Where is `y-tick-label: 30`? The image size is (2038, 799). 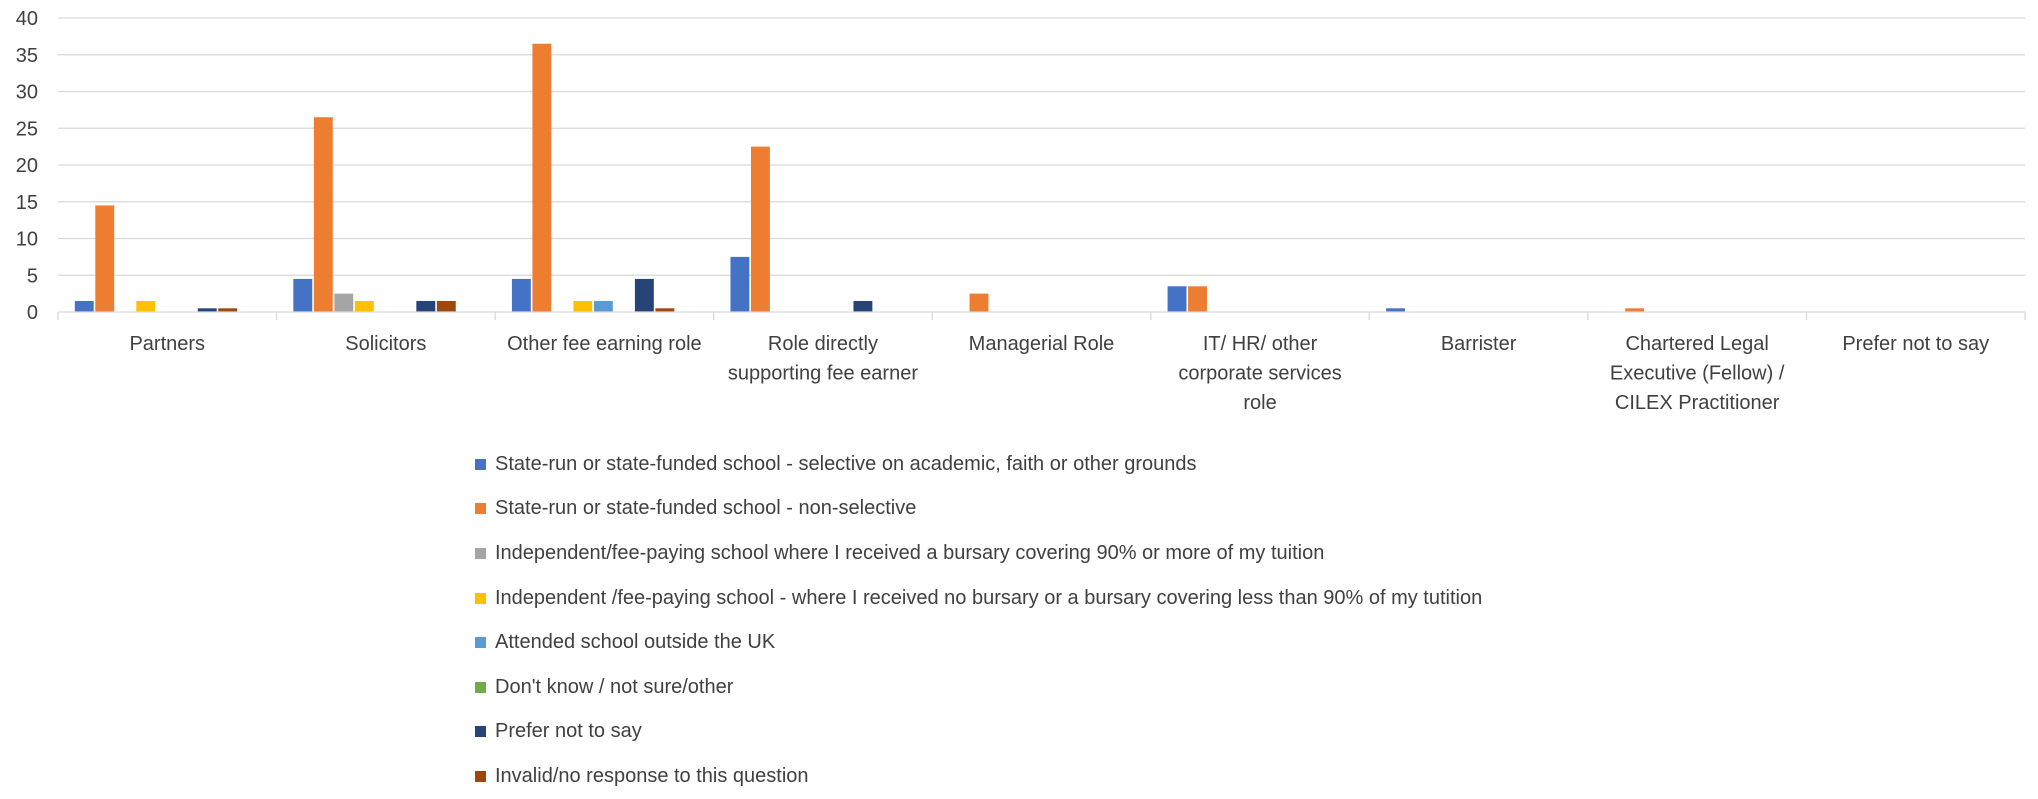 y-tick-label: 30 is located at coordinates (27, 93).